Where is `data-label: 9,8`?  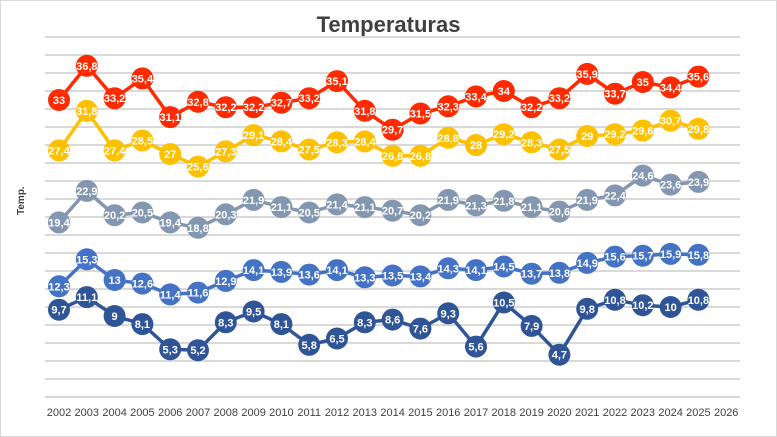 data-label: 9,8 is located at coordinates (587, 310).